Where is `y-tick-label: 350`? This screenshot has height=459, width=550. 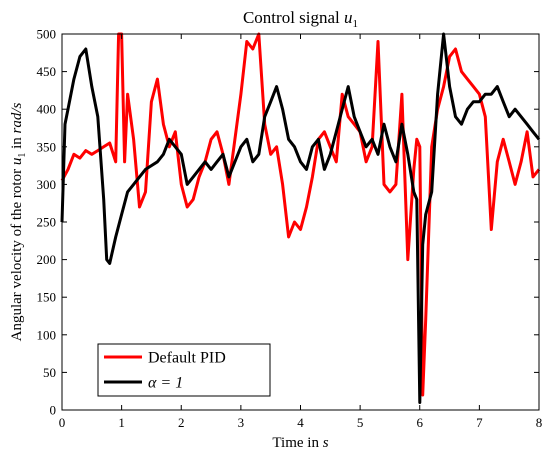
y-tick-label: 350 is located at coordinates (47, 146).